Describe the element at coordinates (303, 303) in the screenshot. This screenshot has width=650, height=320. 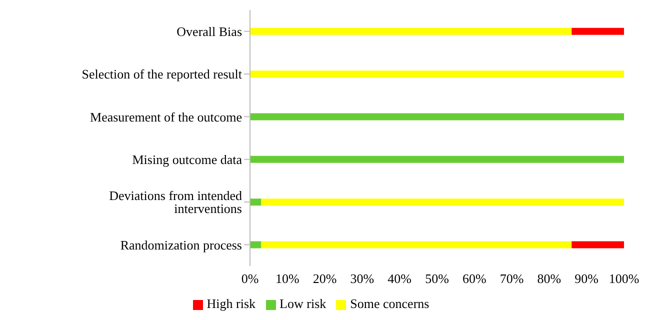
I see `legend-label: Low risk` at that location.